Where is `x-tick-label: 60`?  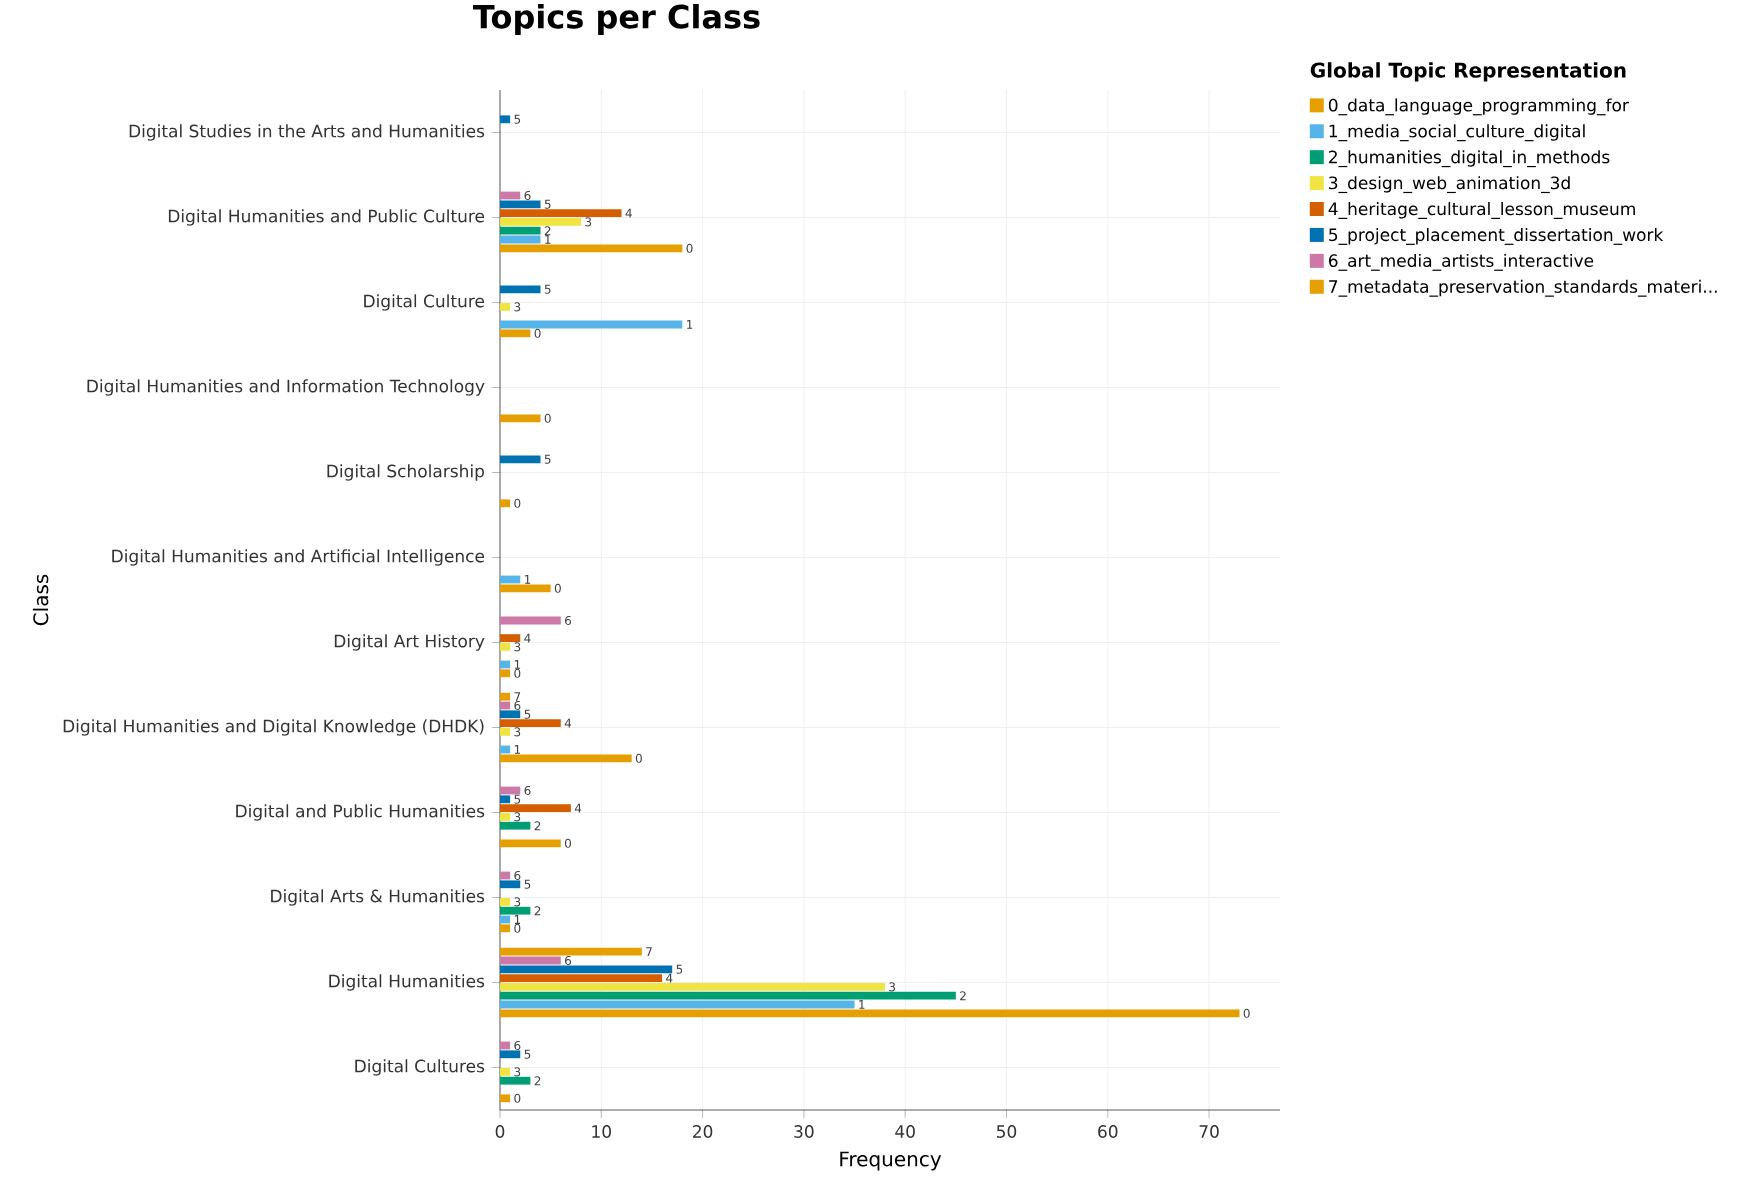 x-tick-label: 60 is located at coordinates (1108, 1131).